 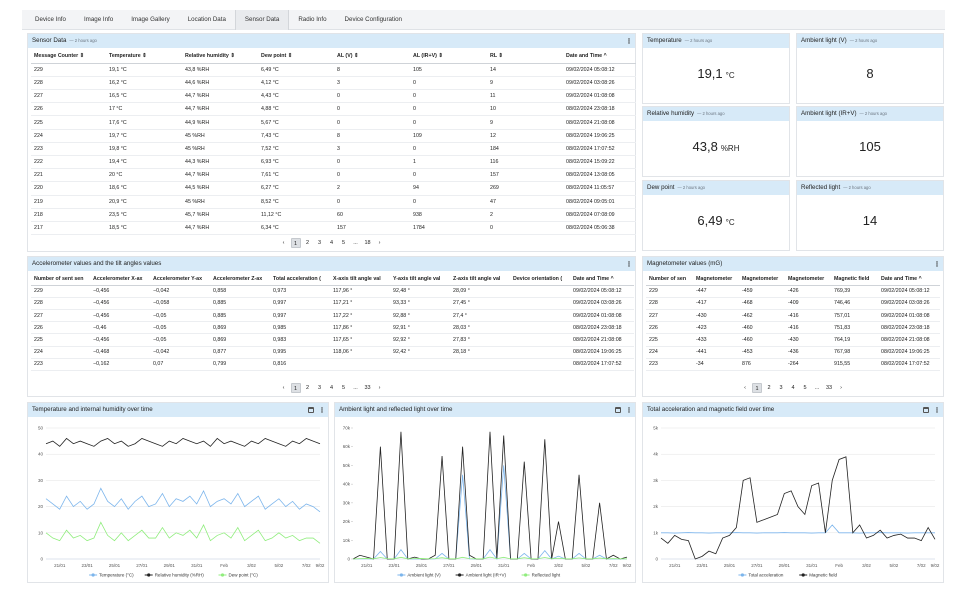 What do you see at coordinates (68, 57) in the screenshot?
I see `column-header: Message Counter ⇕` at bounding box center [68, 57].